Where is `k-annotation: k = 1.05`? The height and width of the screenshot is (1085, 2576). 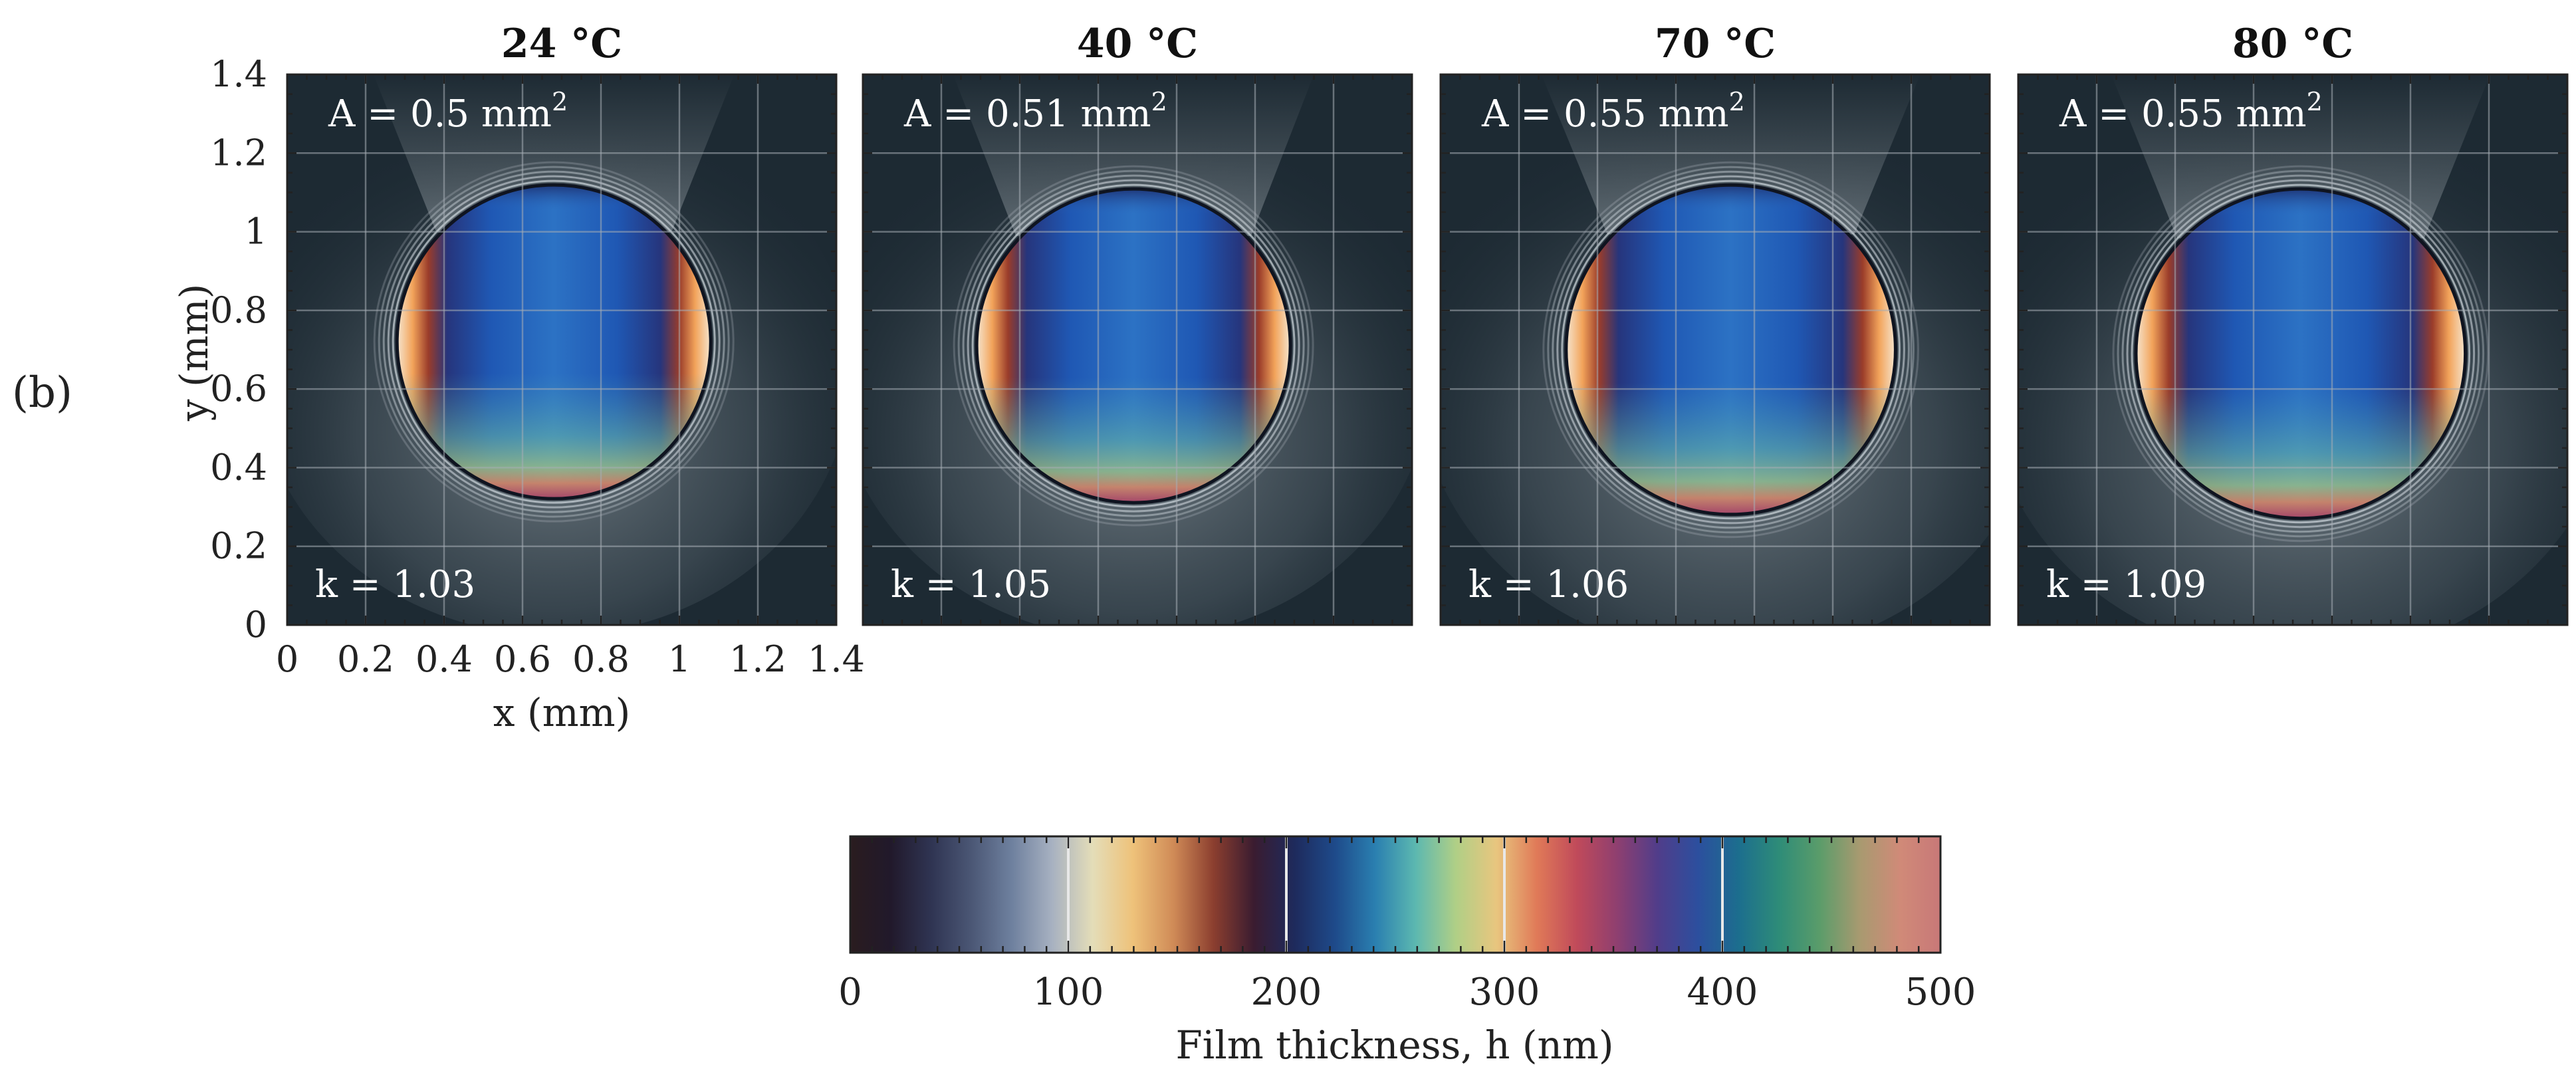 k-annotation: k = 1.05 is located at coordinates (971, 584).